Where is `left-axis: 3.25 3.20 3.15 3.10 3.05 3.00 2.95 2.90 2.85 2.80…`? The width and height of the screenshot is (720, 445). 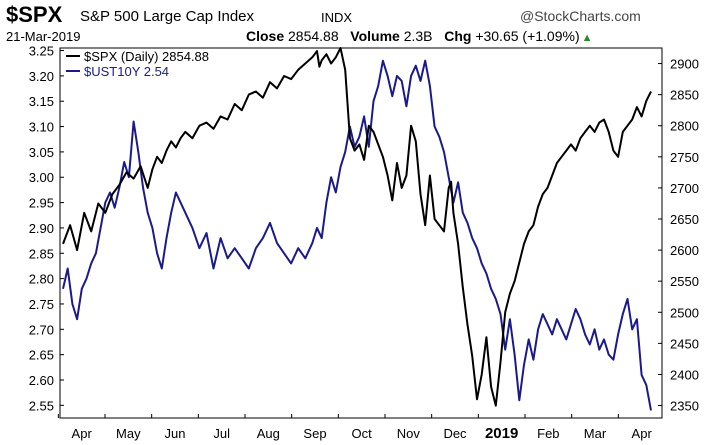 left-axis: 3.25 3.20 3.15 3.10 3.05 3.00 2.95 2.90 2.85 2.80… is located at coordinates (46, 228).